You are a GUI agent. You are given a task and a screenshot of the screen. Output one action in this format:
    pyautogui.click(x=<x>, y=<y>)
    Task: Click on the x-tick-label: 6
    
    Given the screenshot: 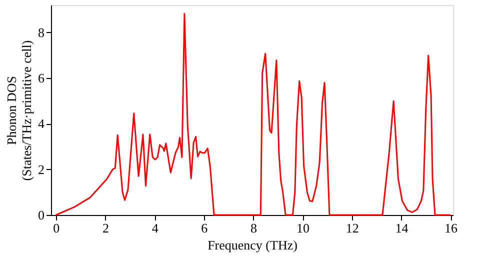 What is the action you would take?
    pyautogui.click(x=204, y=228)
    